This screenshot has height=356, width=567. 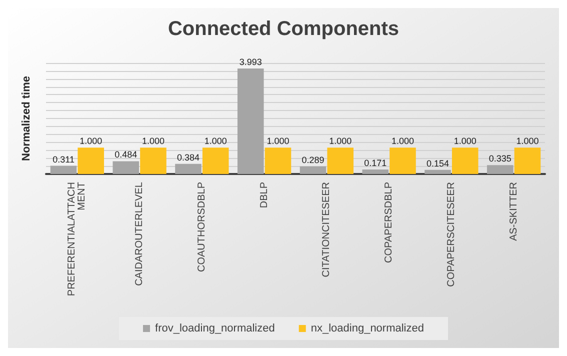 I want to click on y-axis-title: Normalized time, so click(x=26, y=118).